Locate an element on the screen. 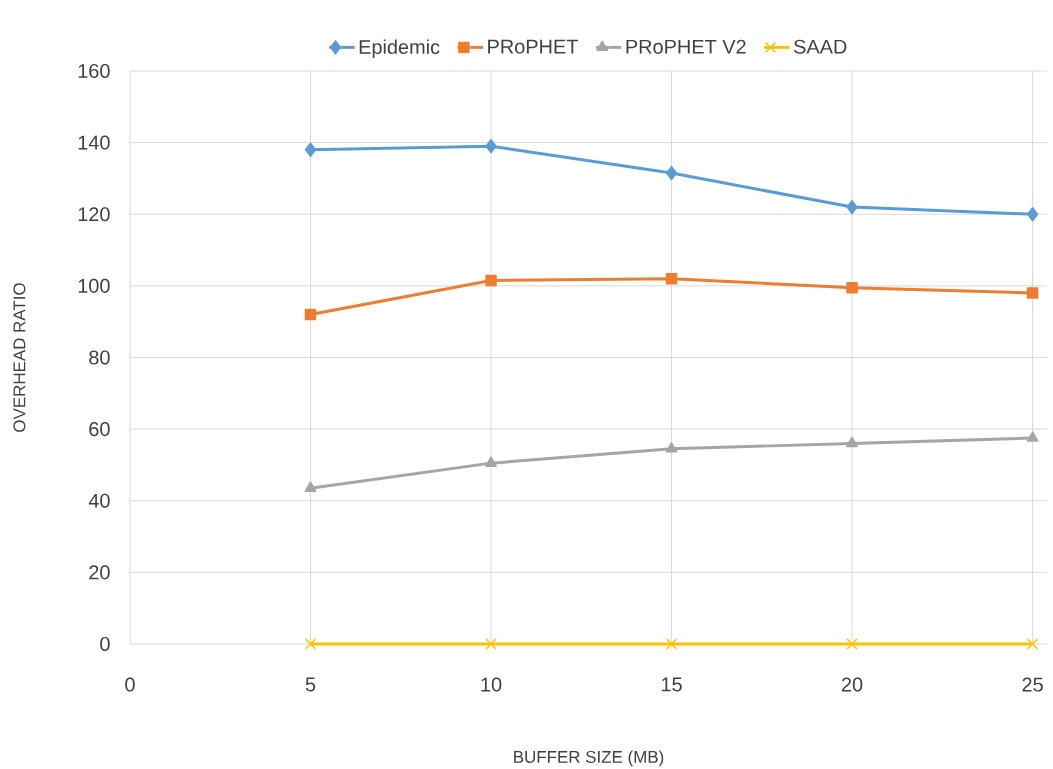  y-tick-label: 160 is located at coordinates (94, 71).